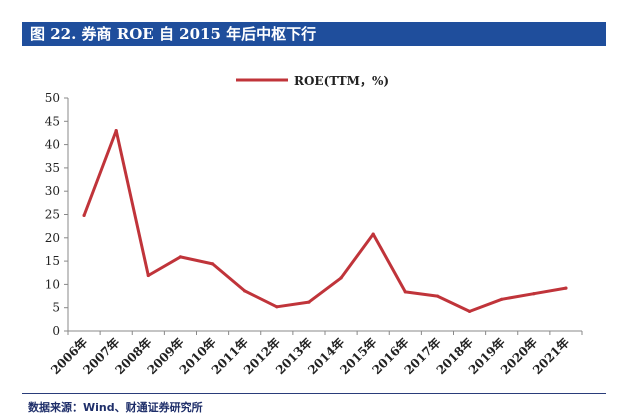 The width and height of the screenshot is (624, 419). Describe the element at coordinates (52, 261) in the screenshot. I see `y-tick-label: 15` at that location.